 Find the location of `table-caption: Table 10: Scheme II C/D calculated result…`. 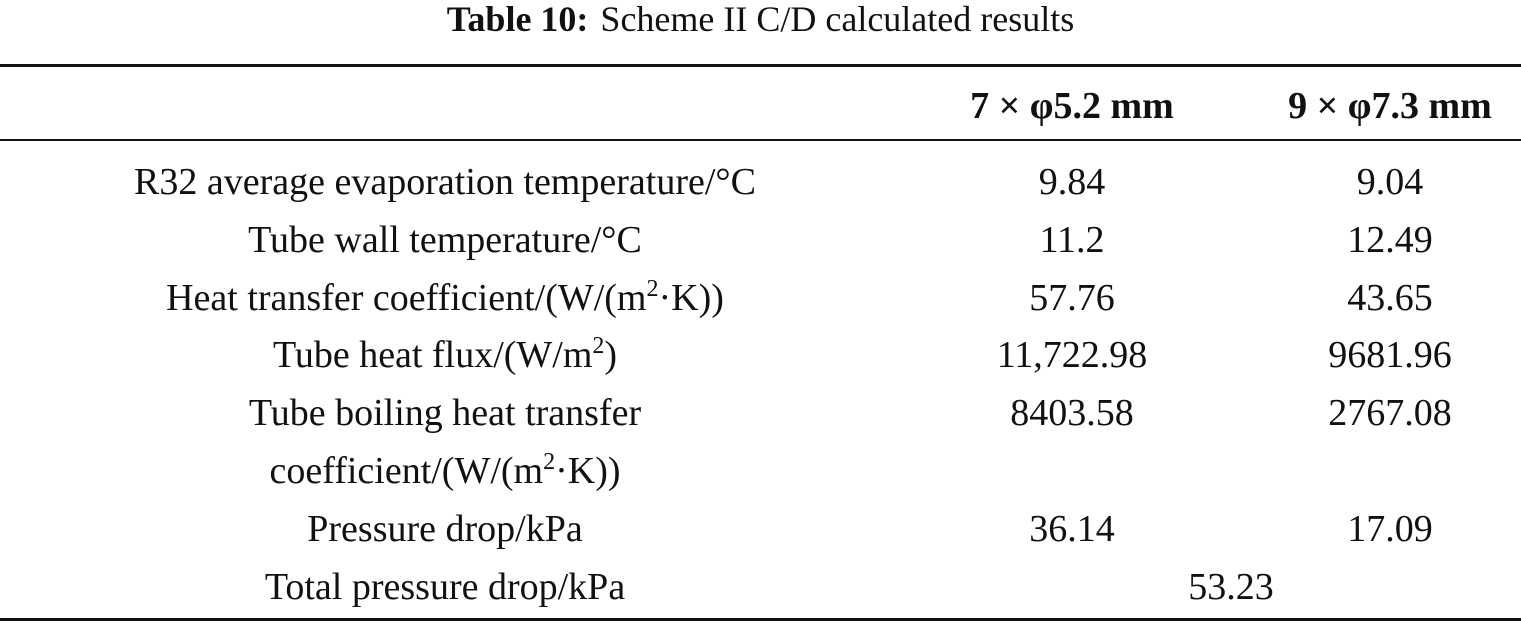

table-caption: Table 10: Scheme II C/D calculated result… is located at coordinates (760, 19).